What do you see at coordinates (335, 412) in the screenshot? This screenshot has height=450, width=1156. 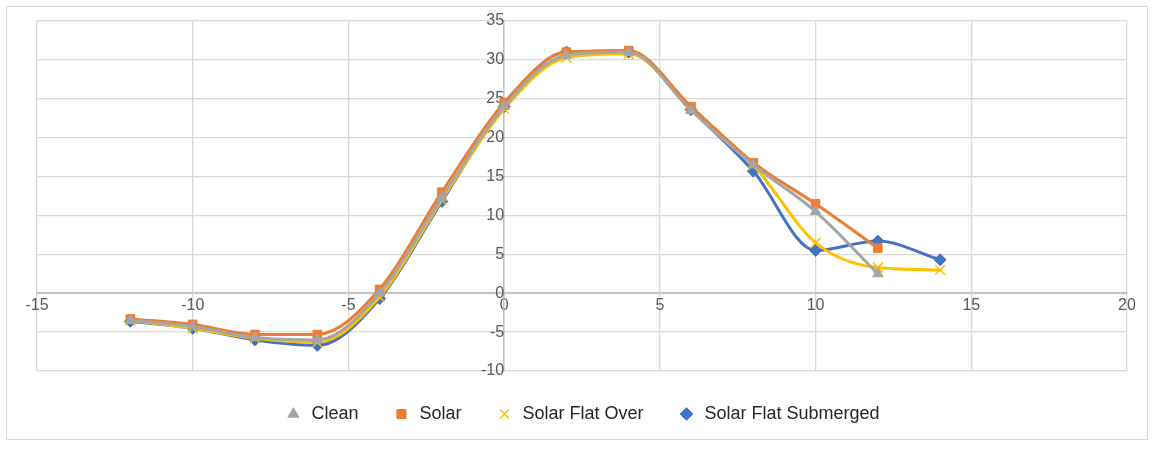 I see `legend-label: Clean` at bounding box center [335, 412].